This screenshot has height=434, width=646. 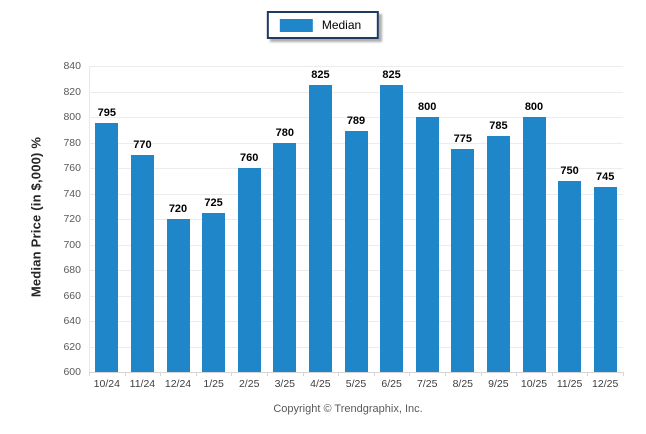 What do you see at coordinates (72, 219) in the screenshot?
I see `y-tick-label: 720` at bounding box center [72, 219].